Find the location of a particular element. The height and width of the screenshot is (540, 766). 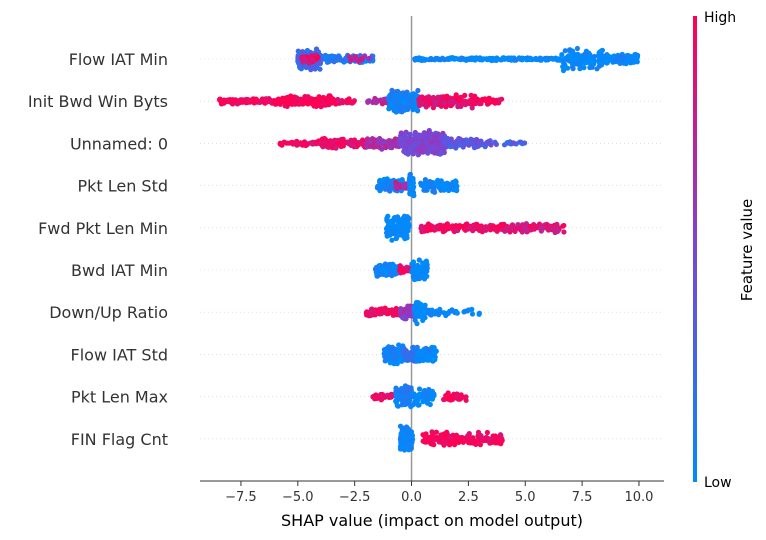

x-tick-label: 7.5 is located at coordinates (582, 497).